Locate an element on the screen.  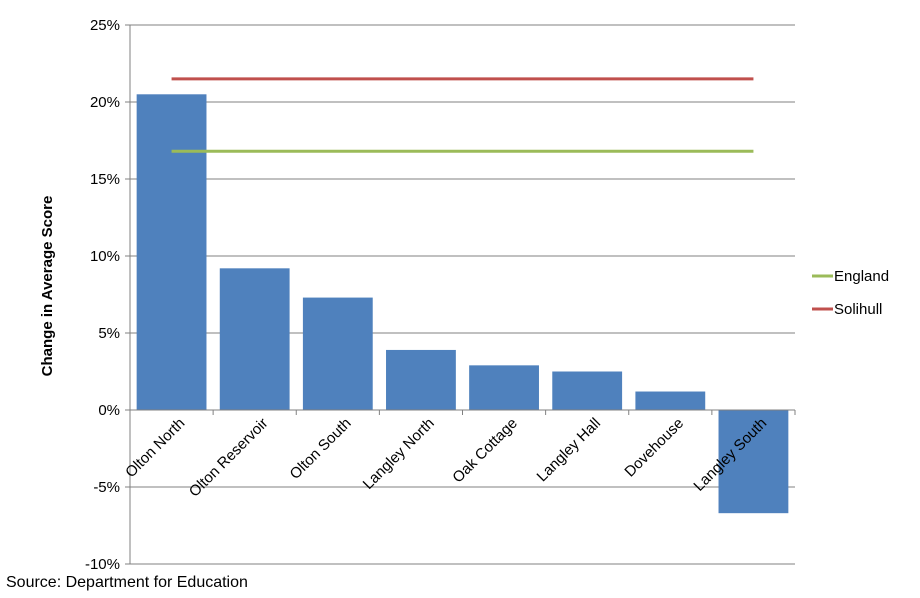
y-tick-label: 0% is located at coordinates (109, 410).